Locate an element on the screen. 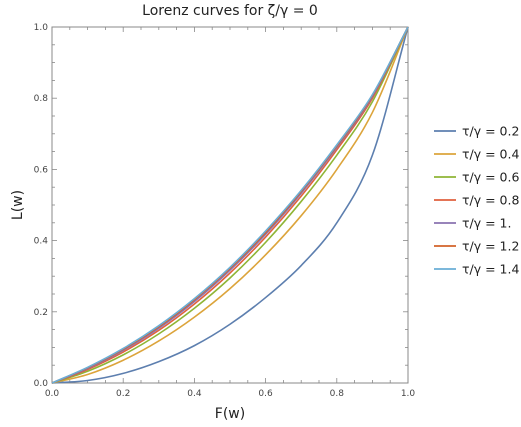 The width and height of the screenshot is (521, 427). x-tick-label: 0.6 is located at coordinates (265, 394).